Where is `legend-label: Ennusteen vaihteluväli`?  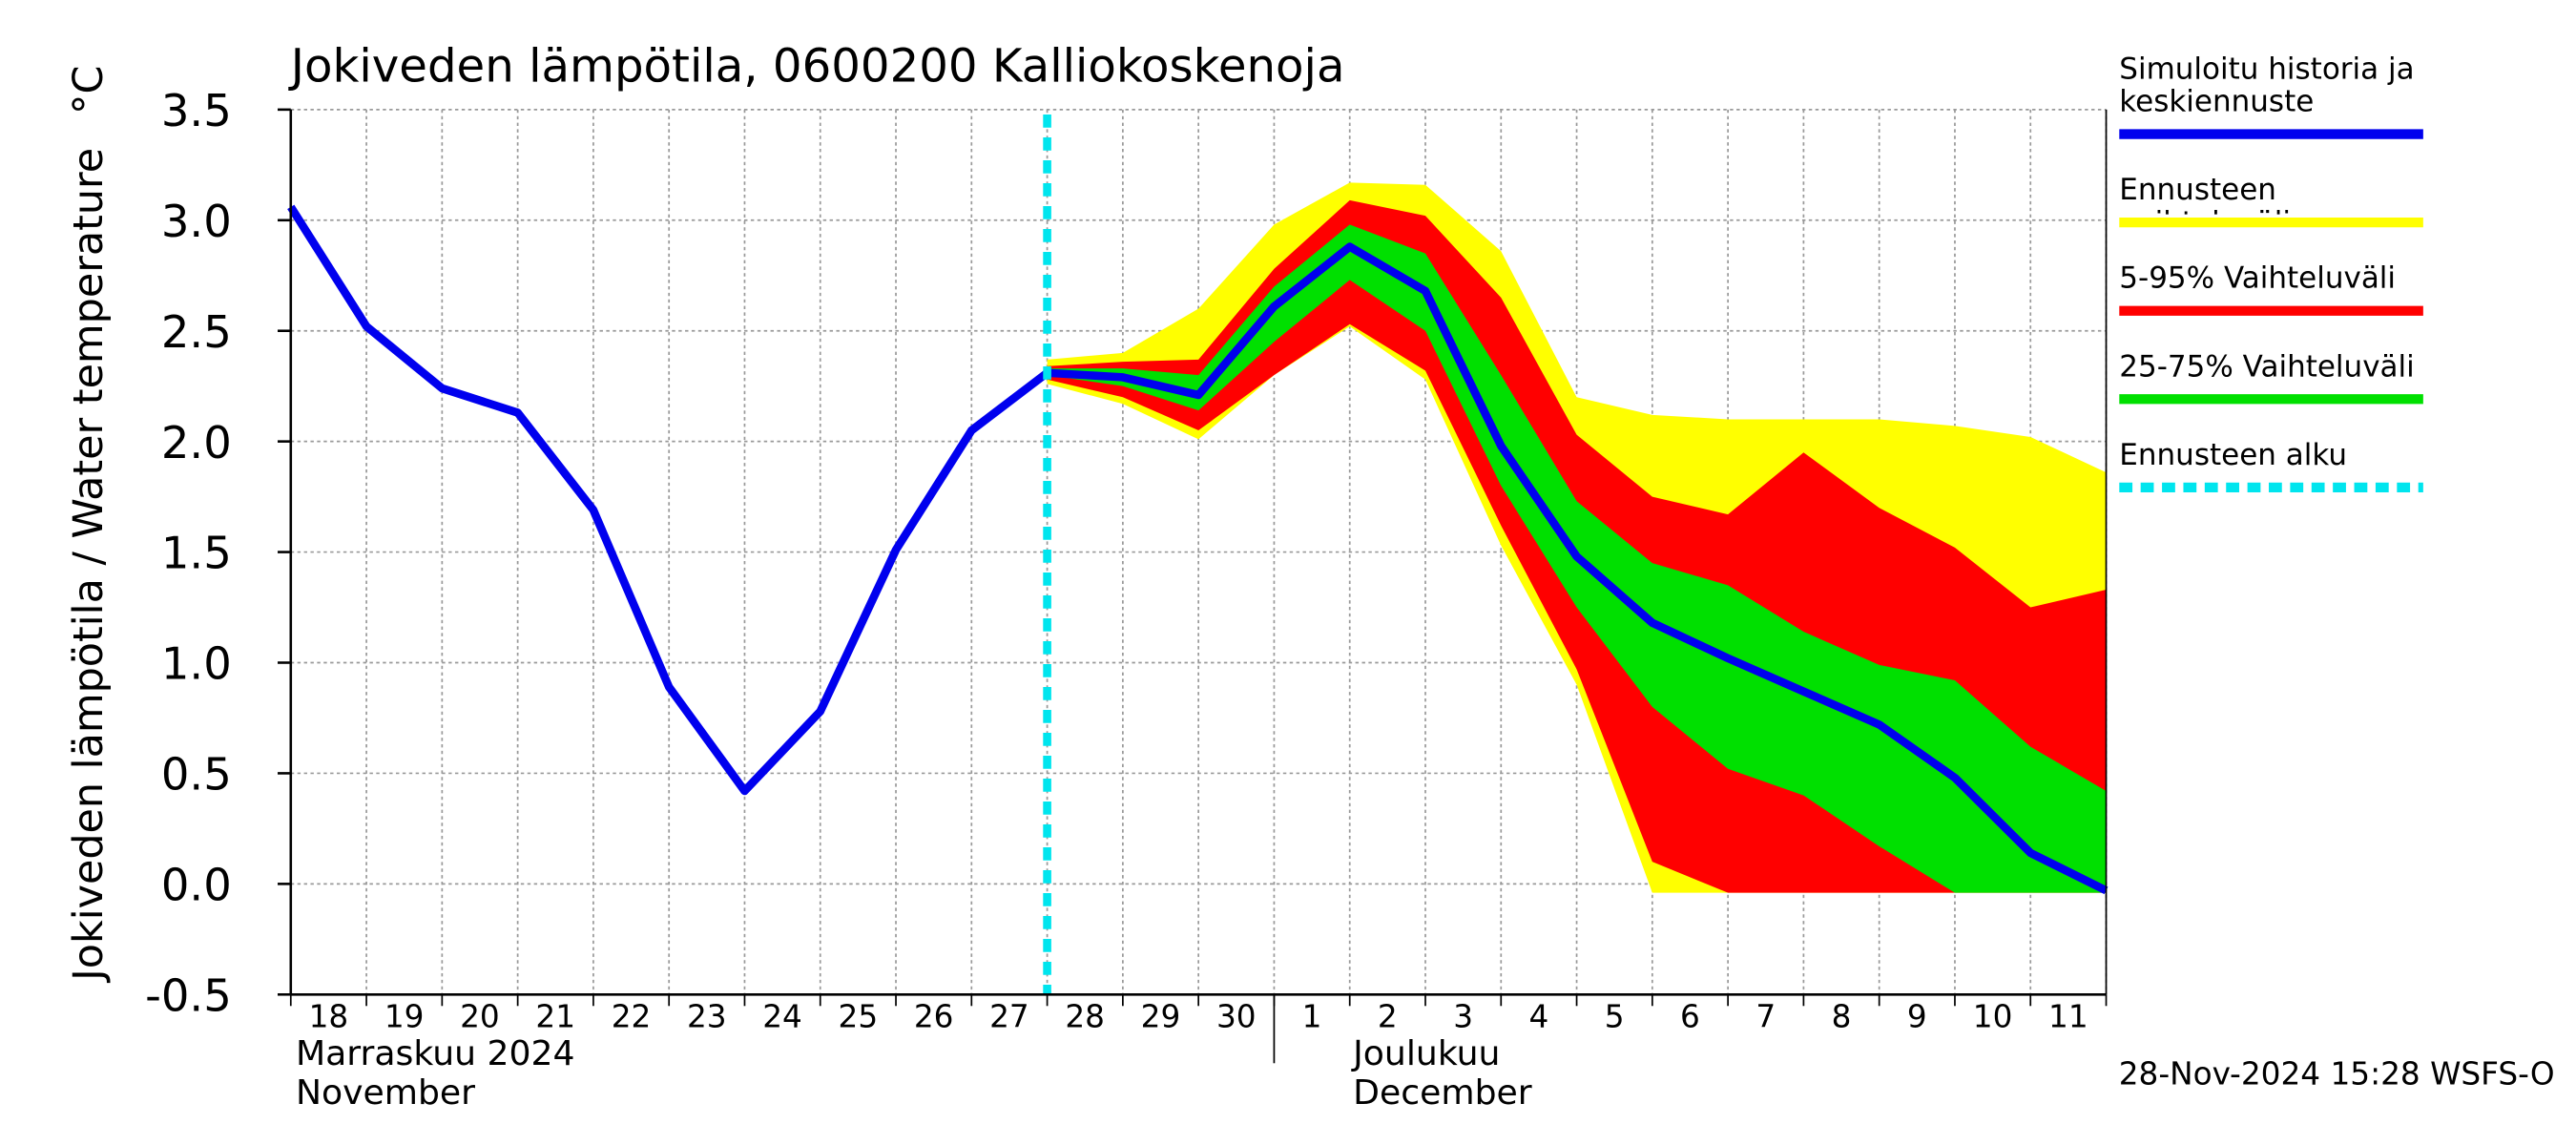
legend-label: Ennusteen vaihteluväli is located at coordinates (2205, 194).